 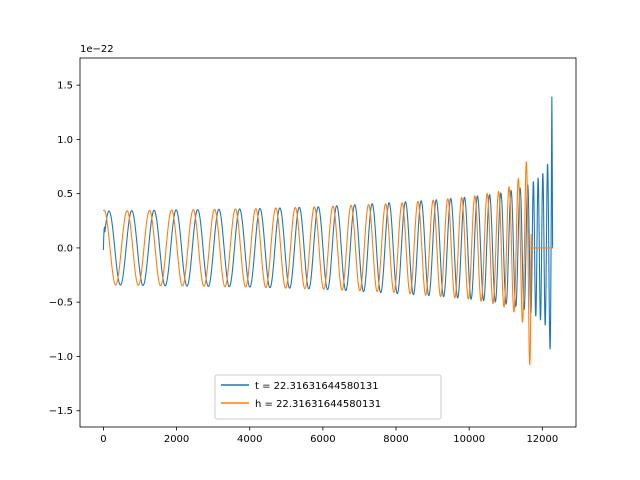 What do you see at coordinates (322, 439) in the screenshot?
I see `x-tick-label: 6000` at bounding box center [322, 439].